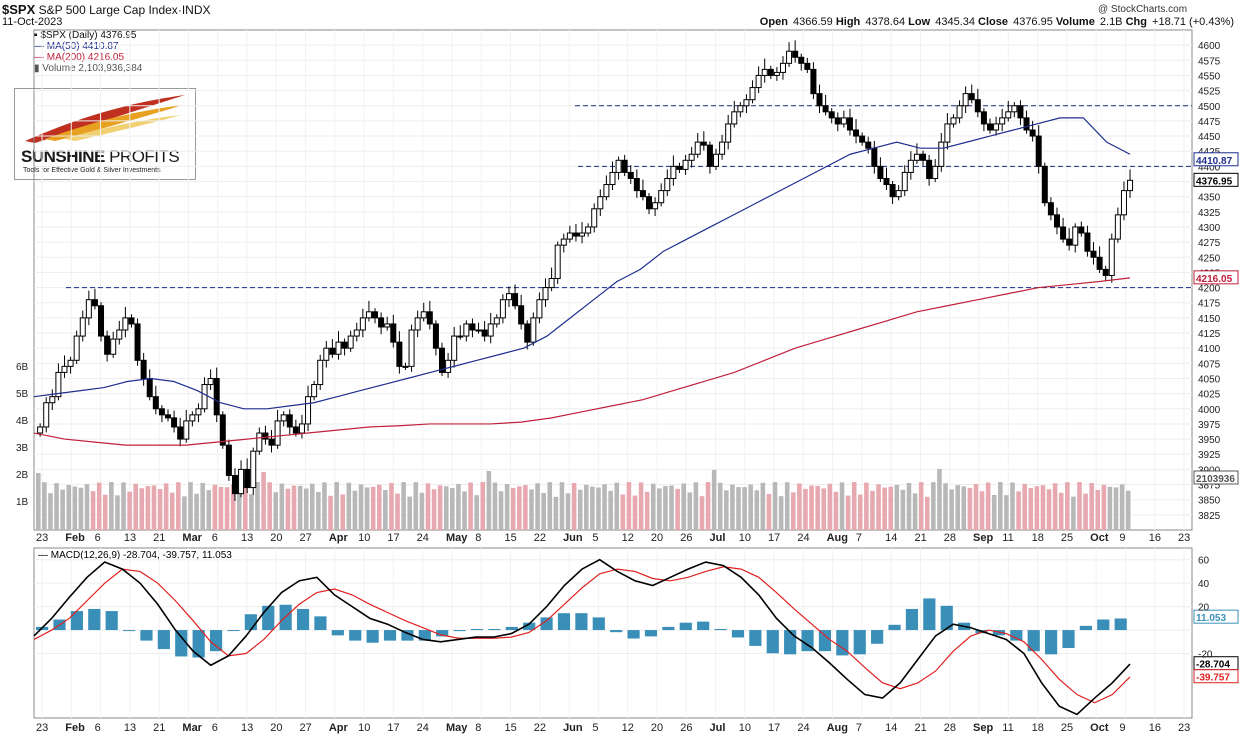 This screenshot has width=1240, height=737. What do you see at coordinates (837, 538) in the screenshot?
I see `x-tick-label: Aug` at bounding box center [837, 538].